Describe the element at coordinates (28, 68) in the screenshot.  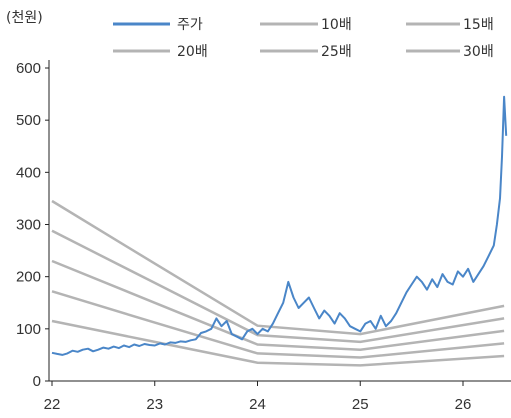
I see `y-tick-label: 600` at that location.